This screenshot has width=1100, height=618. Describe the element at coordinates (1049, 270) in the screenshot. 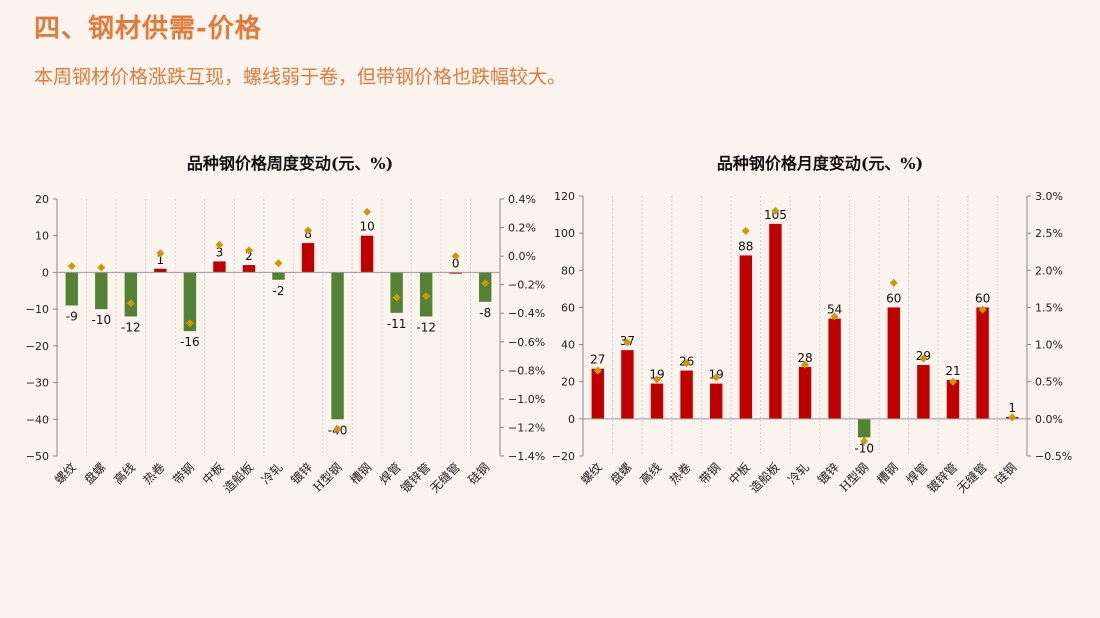

I see `y2-tick-label: 2.0%` at that location.